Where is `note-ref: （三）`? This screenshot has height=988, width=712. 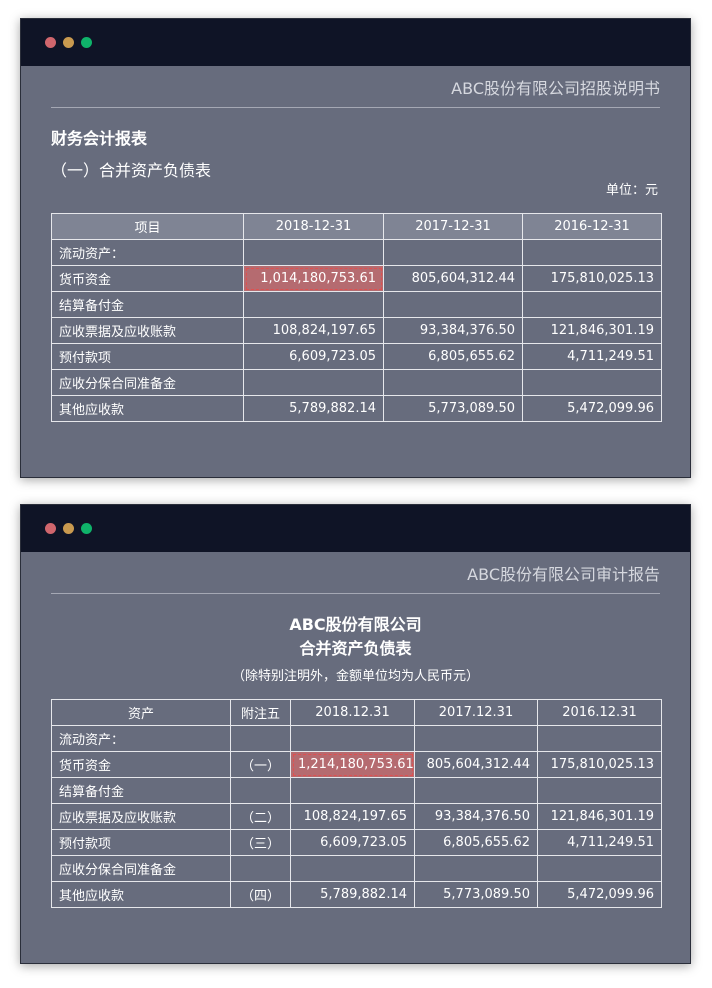 note-ref: （三） is located at coordinates (260, 842).